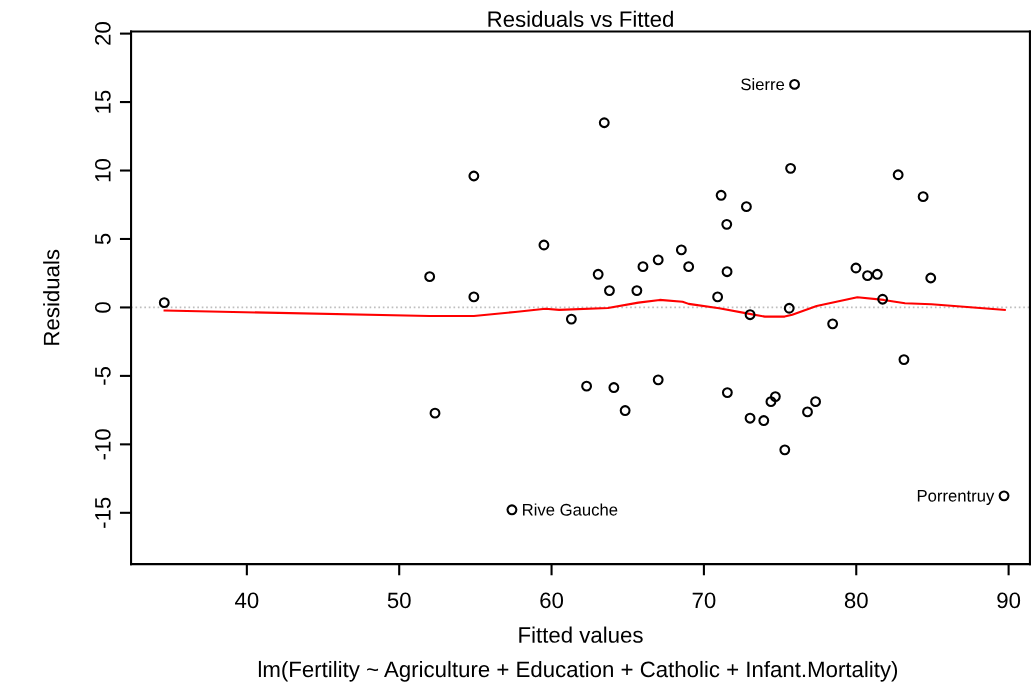 This screenshot has width=1032, height=683. Describe the element at coordinates (102, 170) in the screenshot. I see `y-tick-label: 10` at that location.